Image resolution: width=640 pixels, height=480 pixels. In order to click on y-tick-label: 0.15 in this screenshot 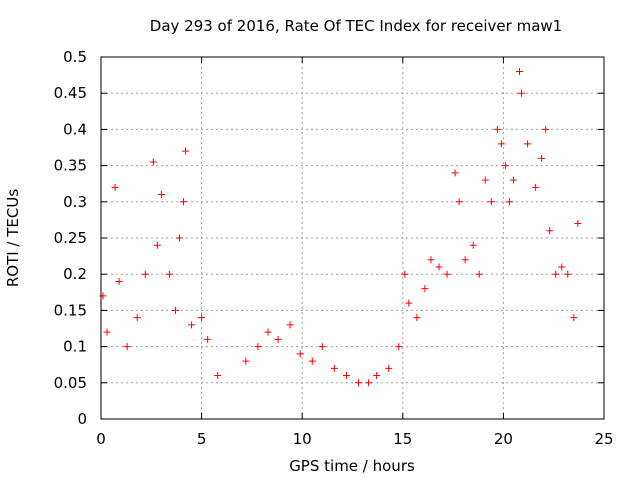, I will do `click(70, 310)`.